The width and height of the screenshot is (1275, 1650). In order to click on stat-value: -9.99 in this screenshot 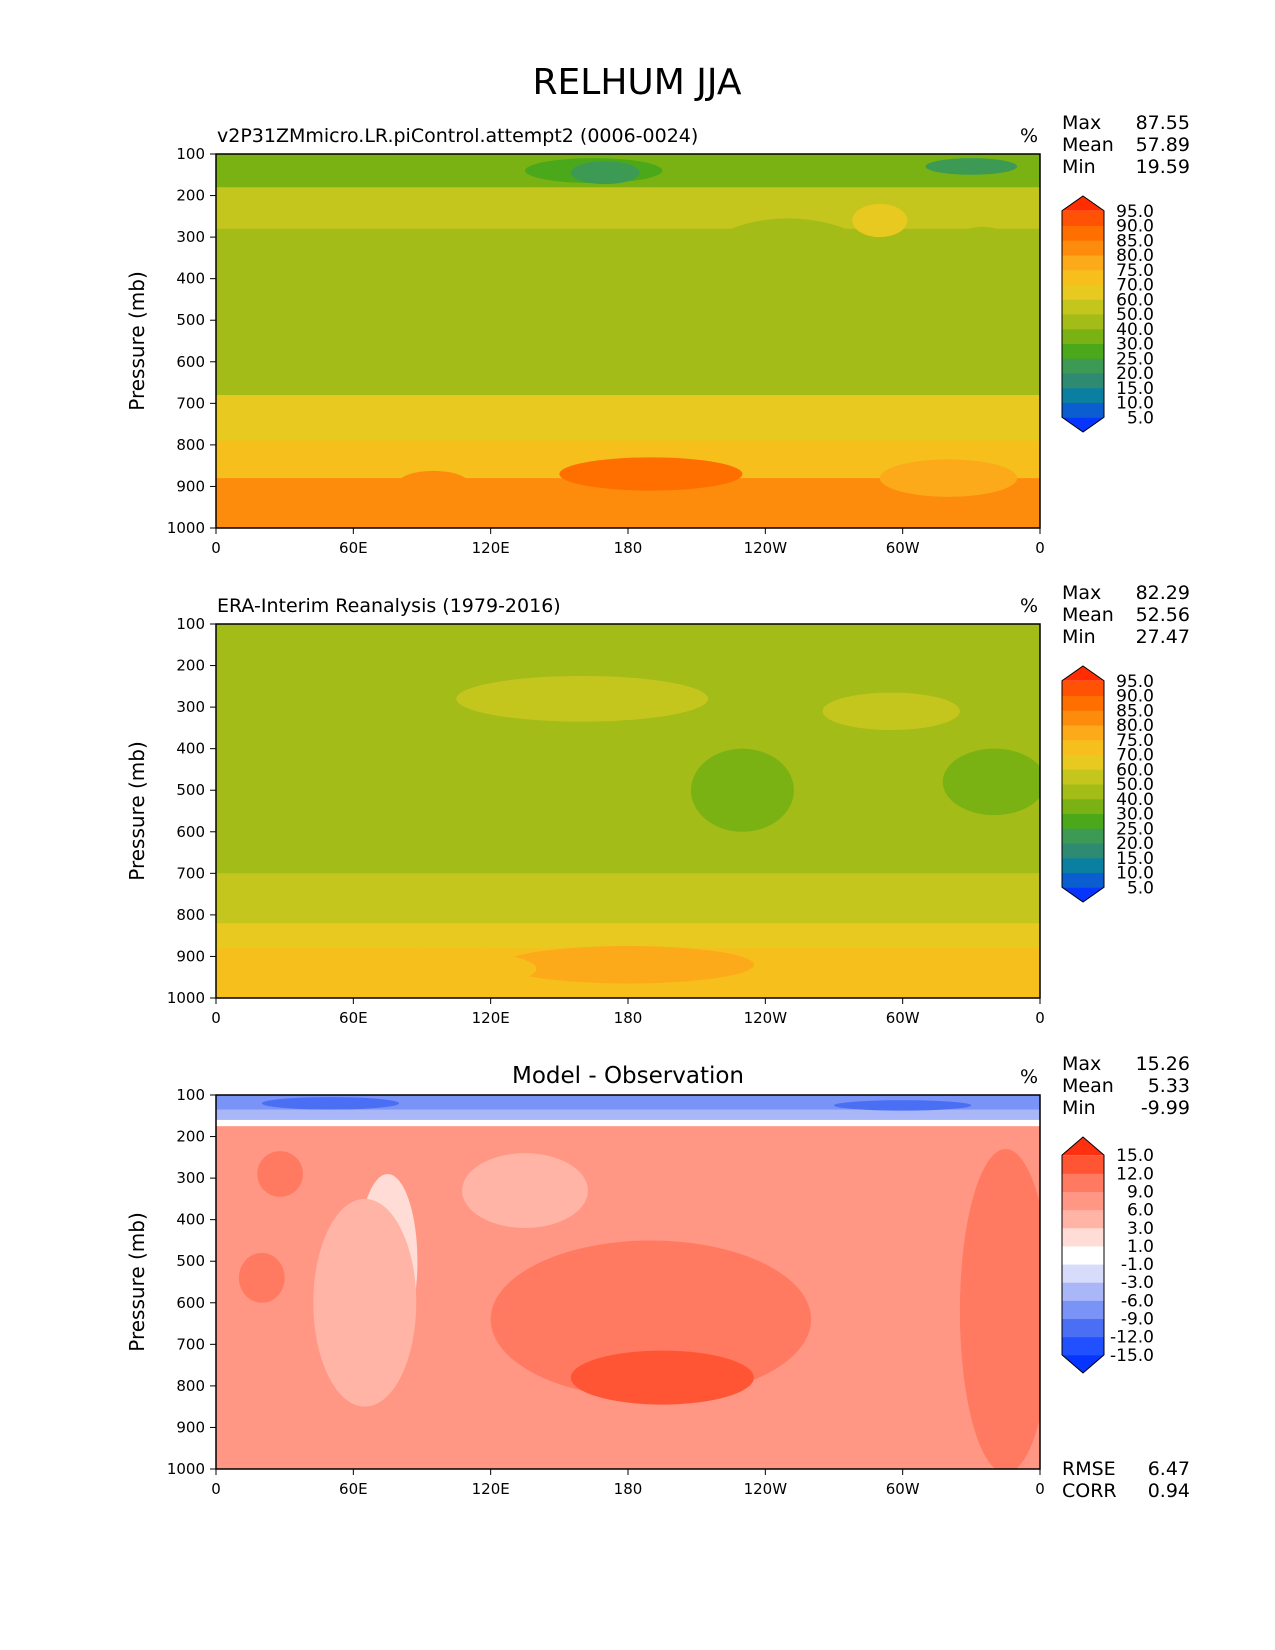, I will do `click(1165, 1108)`.